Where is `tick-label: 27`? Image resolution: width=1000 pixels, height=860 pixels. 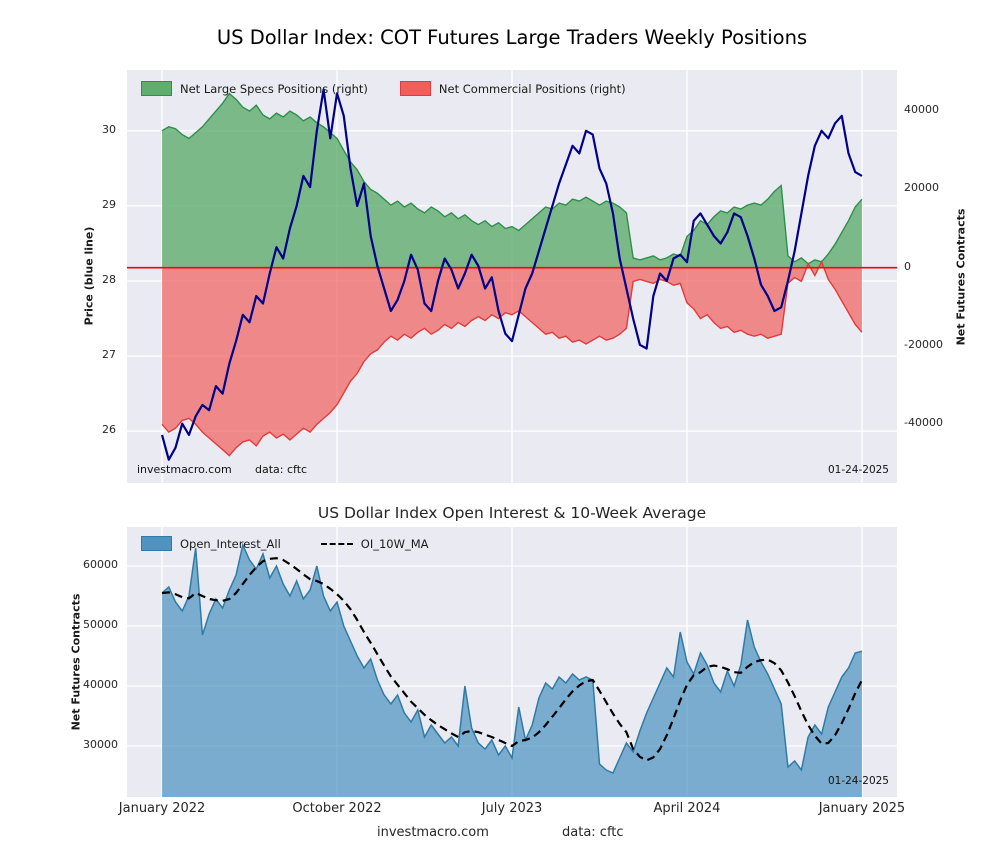 tick-label: 27 is located at coordinates (109, 355).